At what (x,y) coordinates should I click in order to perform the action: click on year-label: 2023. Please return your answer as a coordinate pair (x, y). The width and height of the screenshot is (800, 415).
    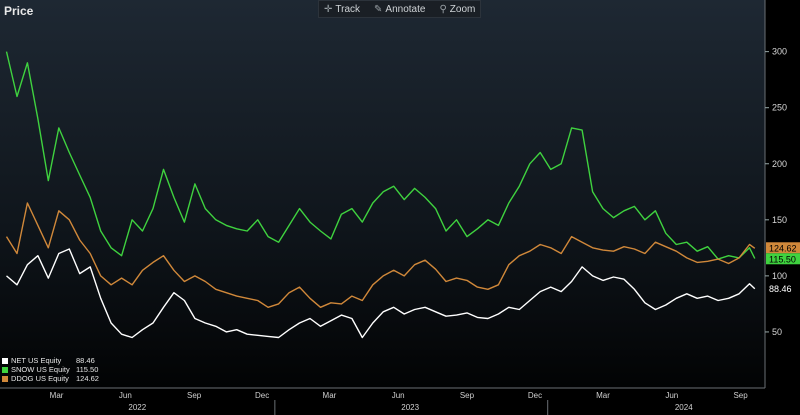
    Looking at the image, I should click on (410, 407).